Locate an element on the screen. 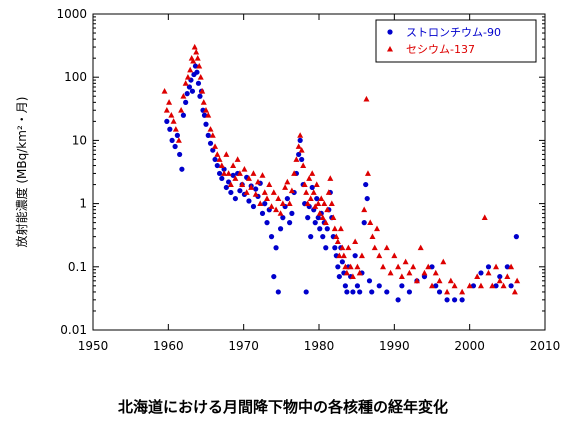  x-tick-label: 1950 is located at coordinates (93, 346).